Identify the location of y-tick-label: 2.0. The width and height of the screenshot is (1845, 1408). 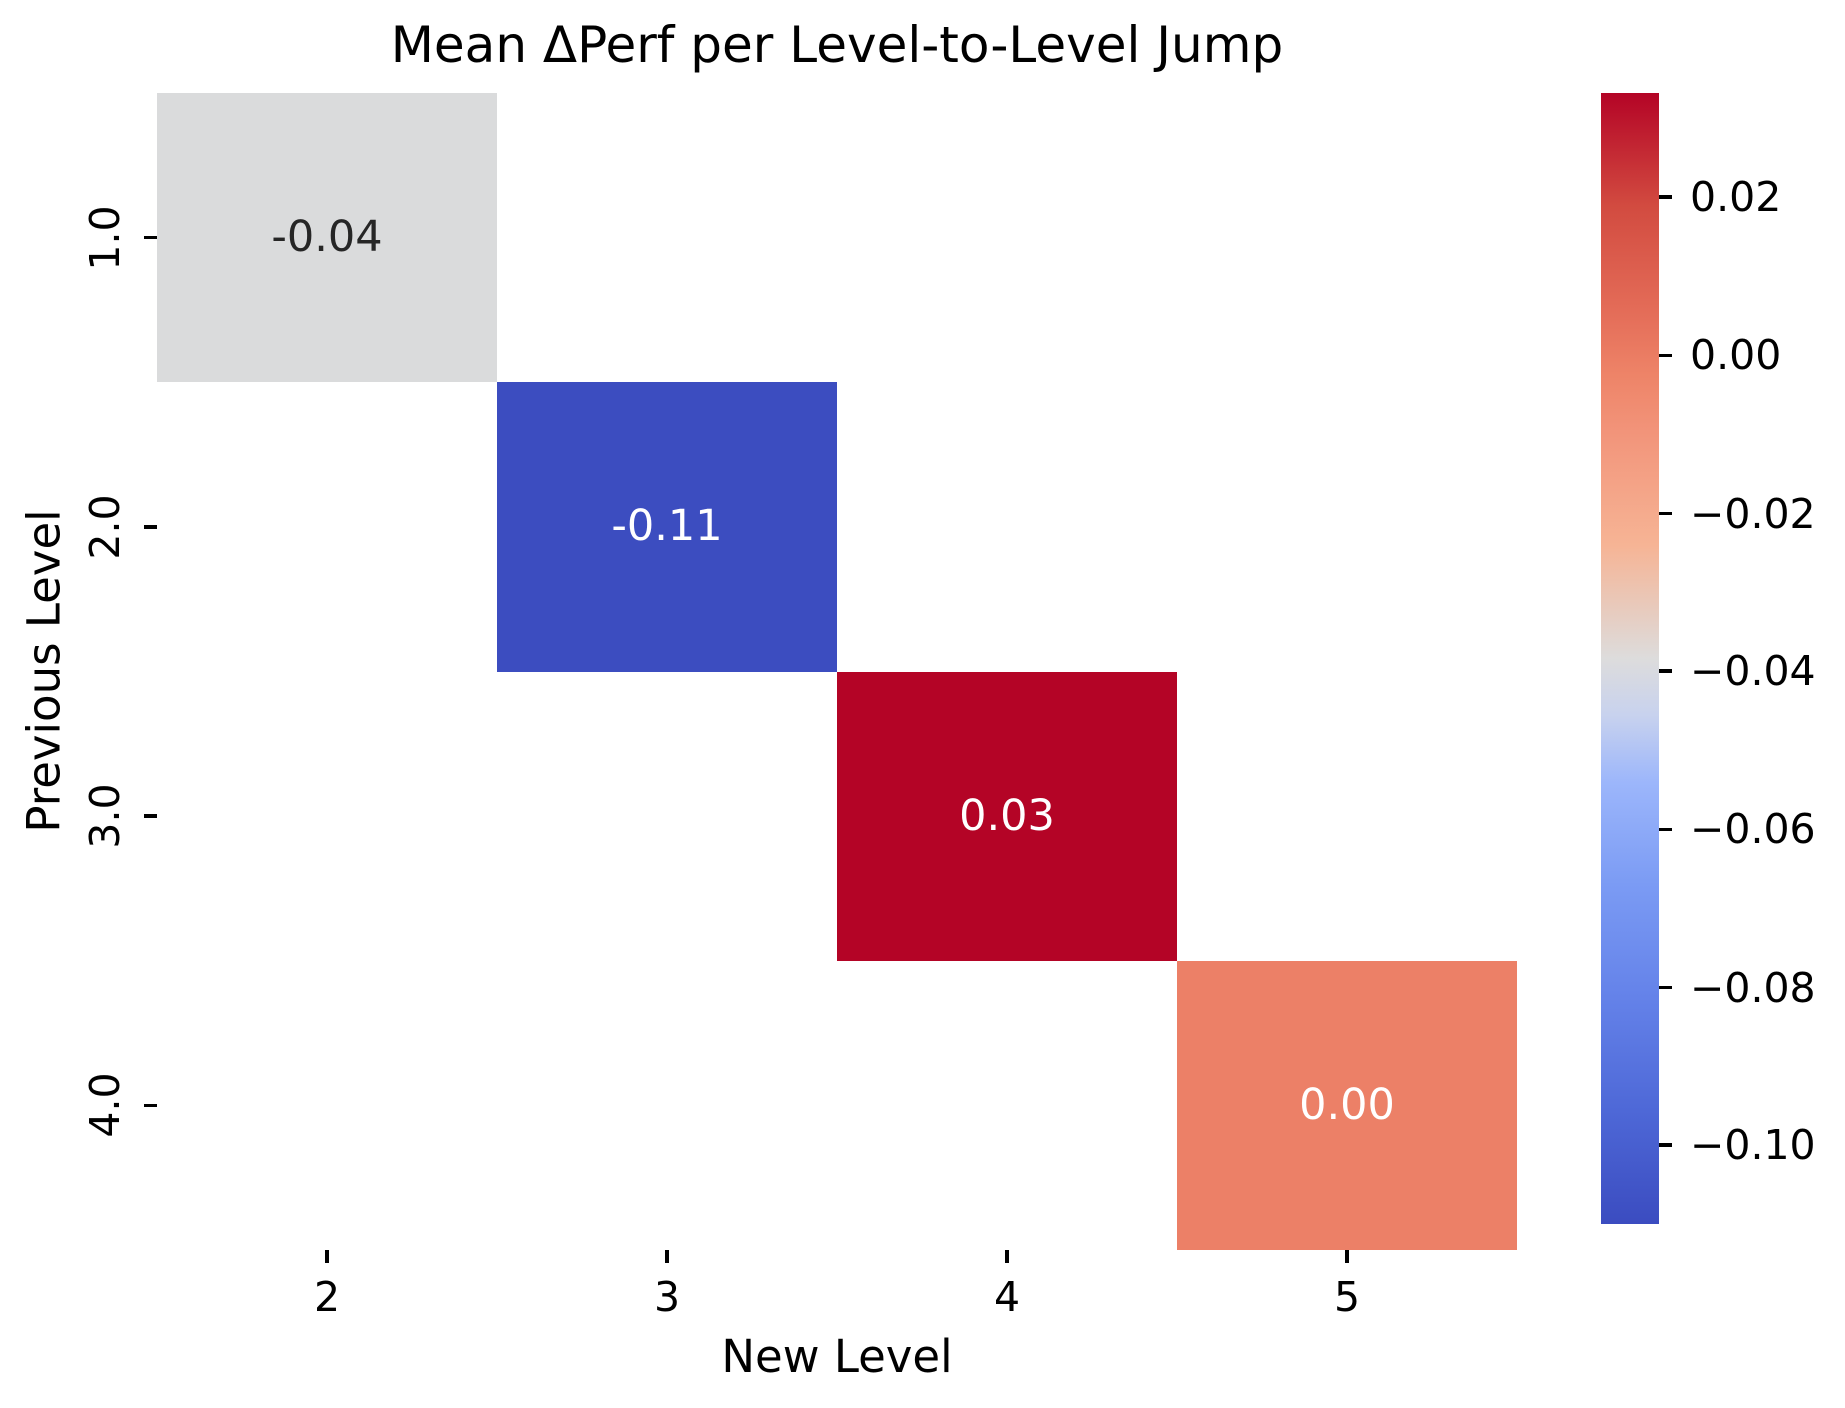
(105, 527).